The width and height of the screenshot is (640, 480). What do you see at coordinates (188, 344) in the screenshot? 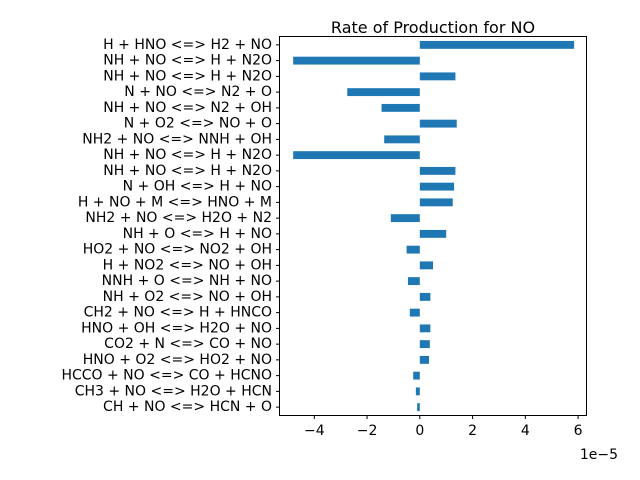
I see `y-tick-label: CO2 + N <=> CO + NO` at bounding box center [188, 344].